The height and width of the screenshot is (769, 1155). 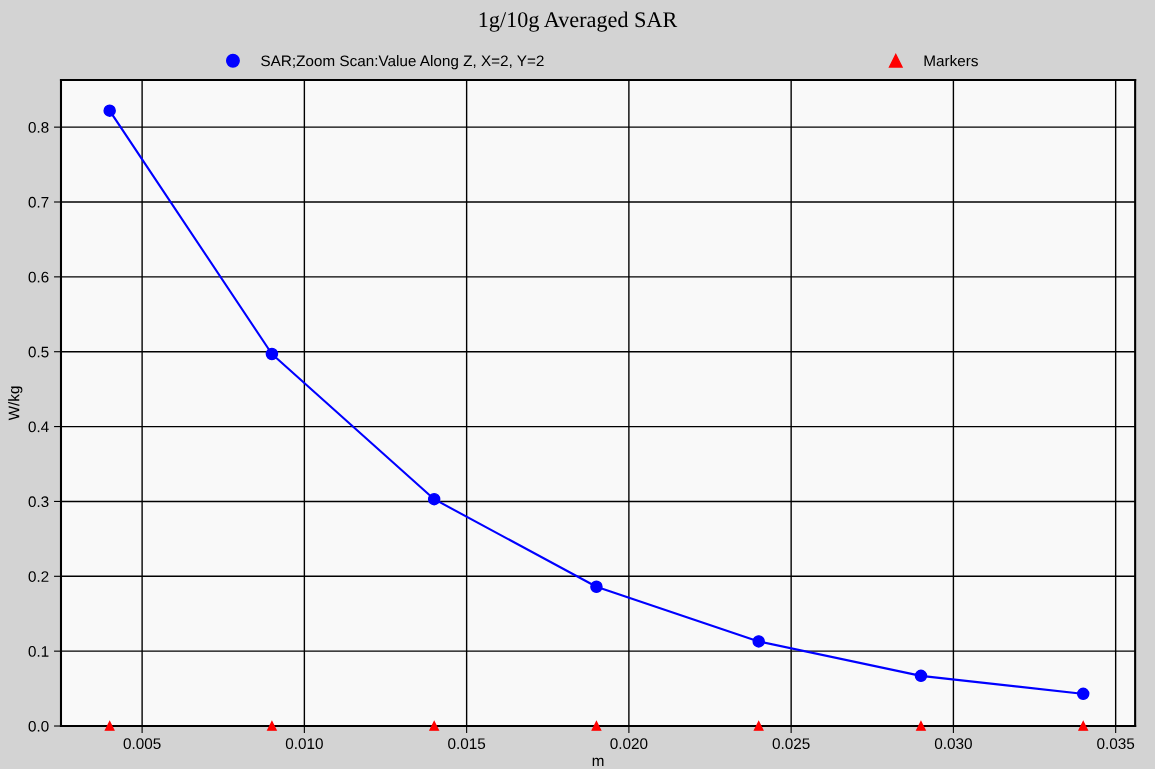 I want to click on y-tick-label: 0.7, so click(x=38, y=202).